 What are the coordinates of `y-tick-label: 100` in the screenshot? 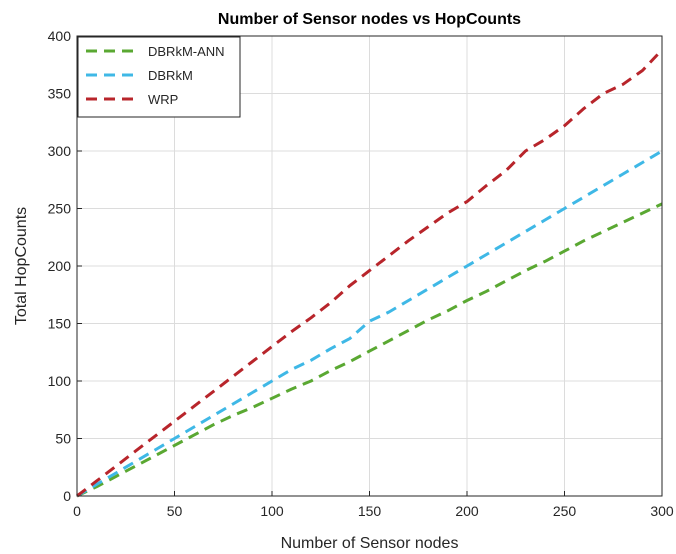 It's located at (60, 381).